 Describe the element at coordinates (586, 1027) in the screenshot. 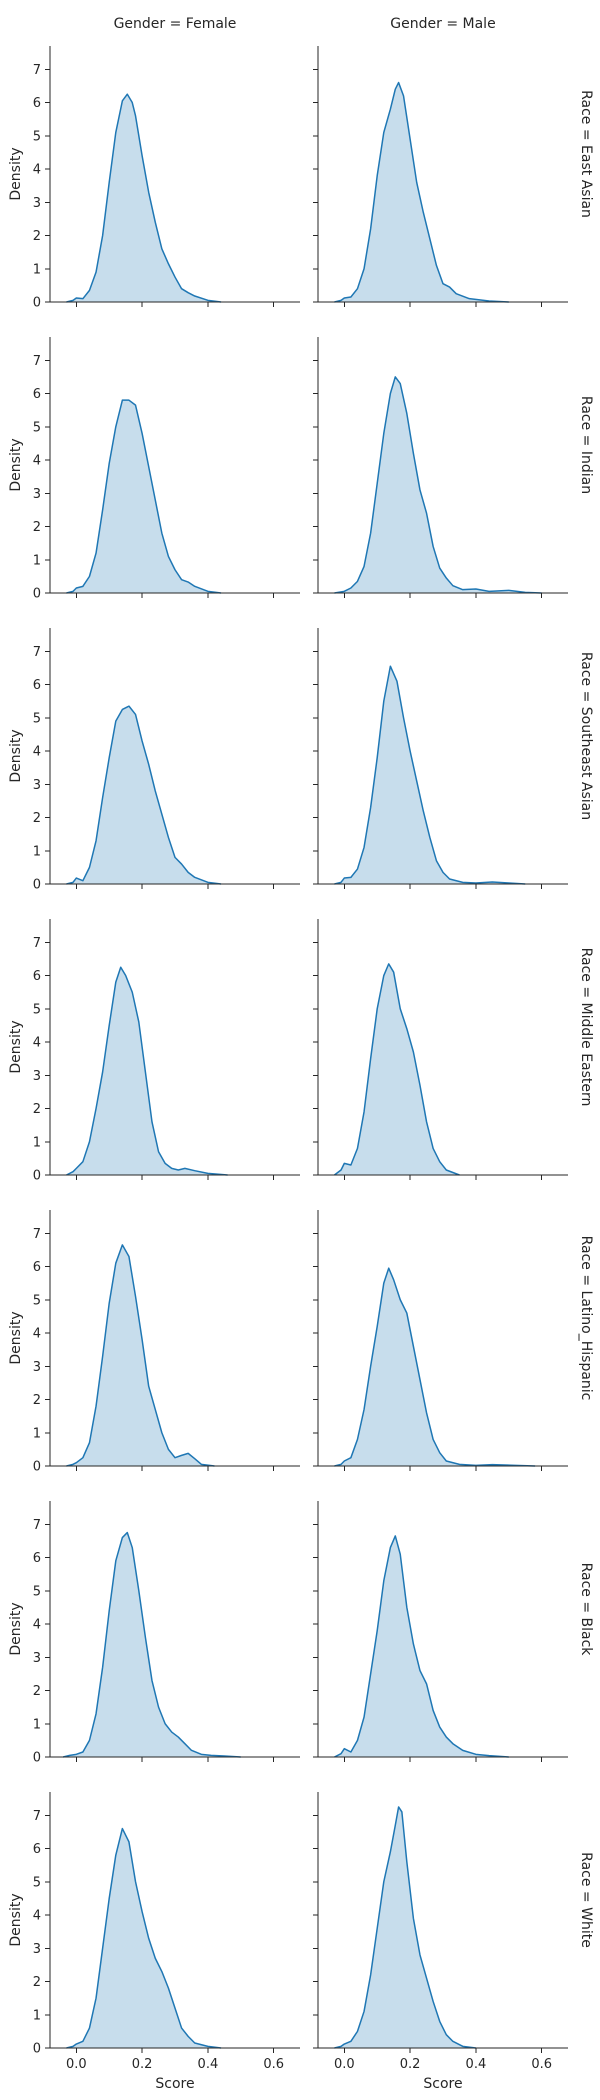

I see `row-title: Race = Middle Eastern` at that location.